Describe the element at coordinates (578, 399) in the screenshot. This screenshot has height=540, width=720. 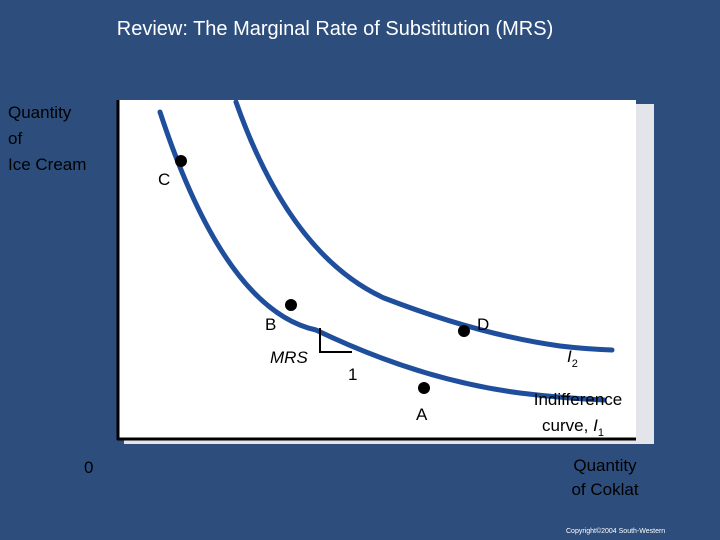
I see `curve-i1-label-line1: Indifference` at that location.